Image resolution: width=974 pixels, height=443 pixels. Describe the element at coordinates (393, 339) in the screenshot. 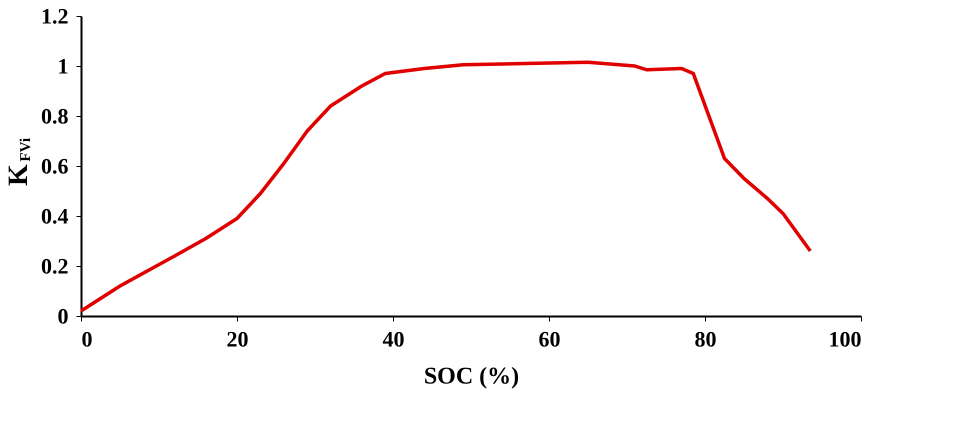

I see `x-tick-label: 40` at that location.